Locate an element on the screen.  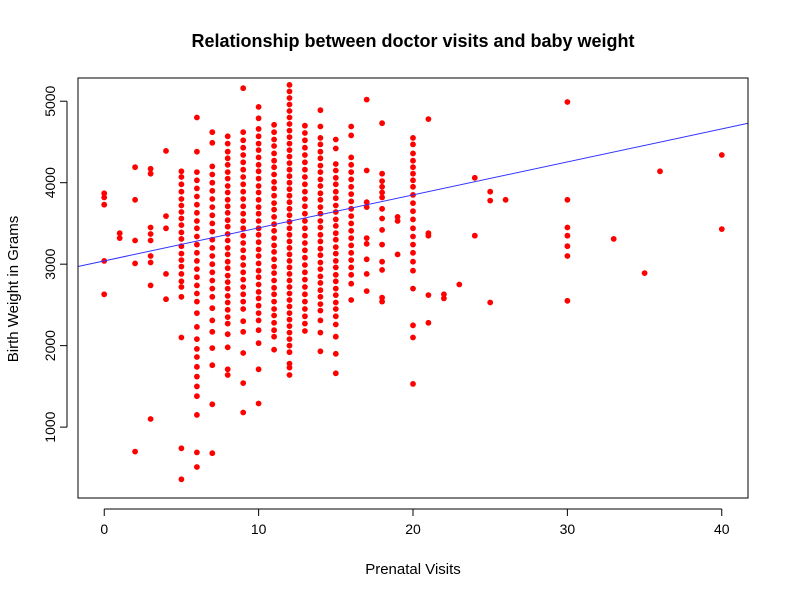
y-tick-label: 2000 is located at coordinates (50, 345).